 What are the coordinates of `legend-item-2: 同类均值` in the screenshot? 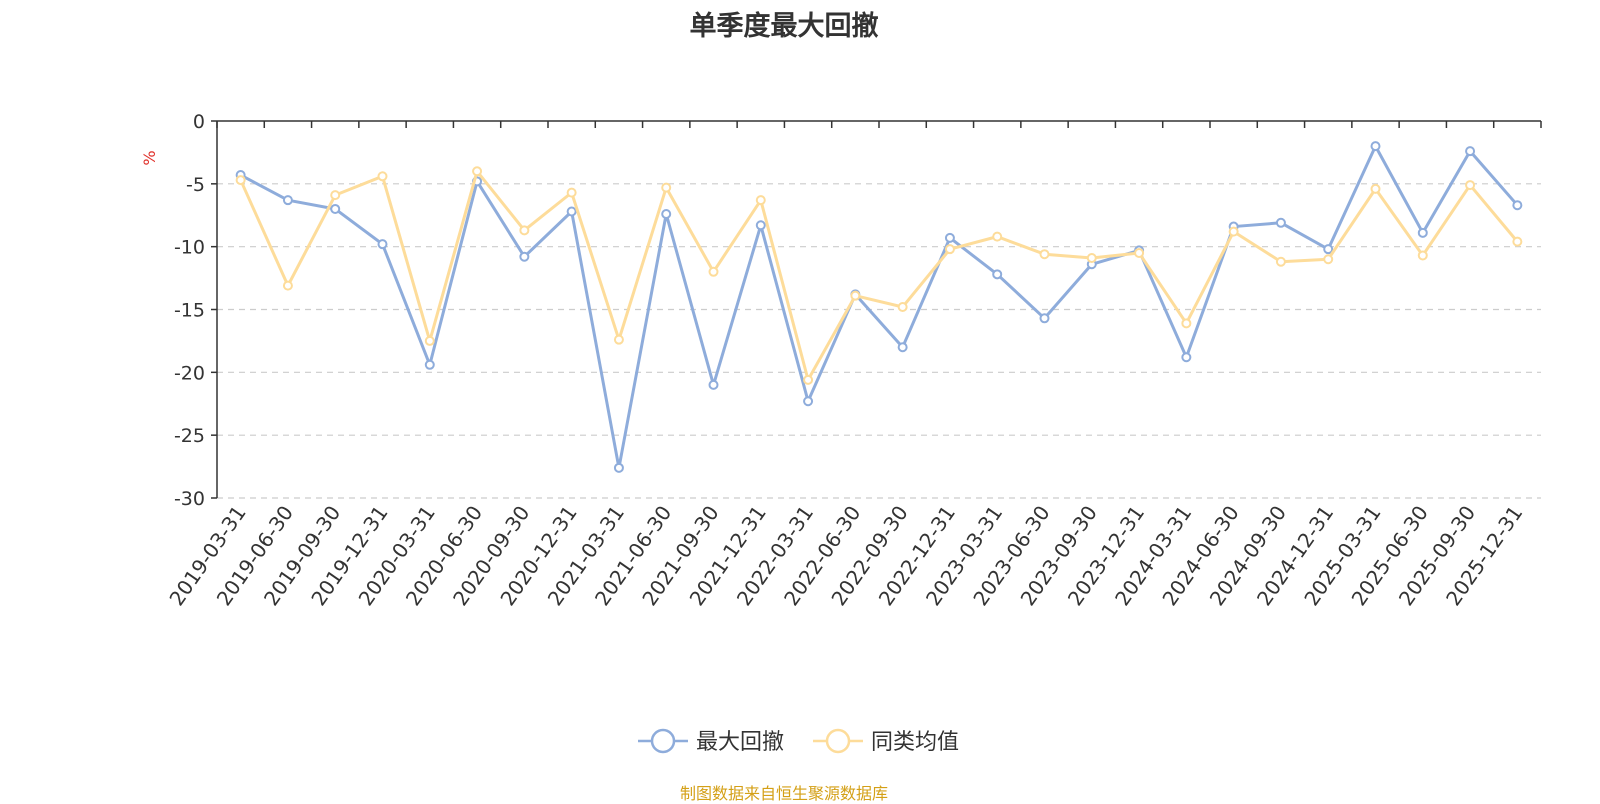 It's located at (886, 741).